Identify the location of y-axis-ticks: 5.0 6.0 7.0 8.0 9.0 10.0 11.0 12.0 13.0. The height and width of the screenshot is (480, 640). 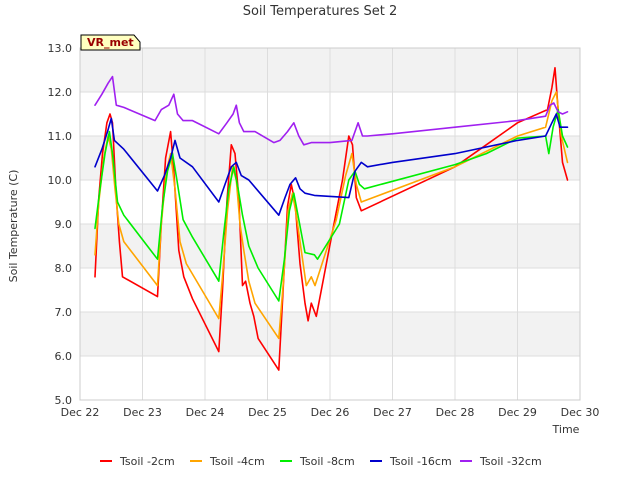
(60, 224).